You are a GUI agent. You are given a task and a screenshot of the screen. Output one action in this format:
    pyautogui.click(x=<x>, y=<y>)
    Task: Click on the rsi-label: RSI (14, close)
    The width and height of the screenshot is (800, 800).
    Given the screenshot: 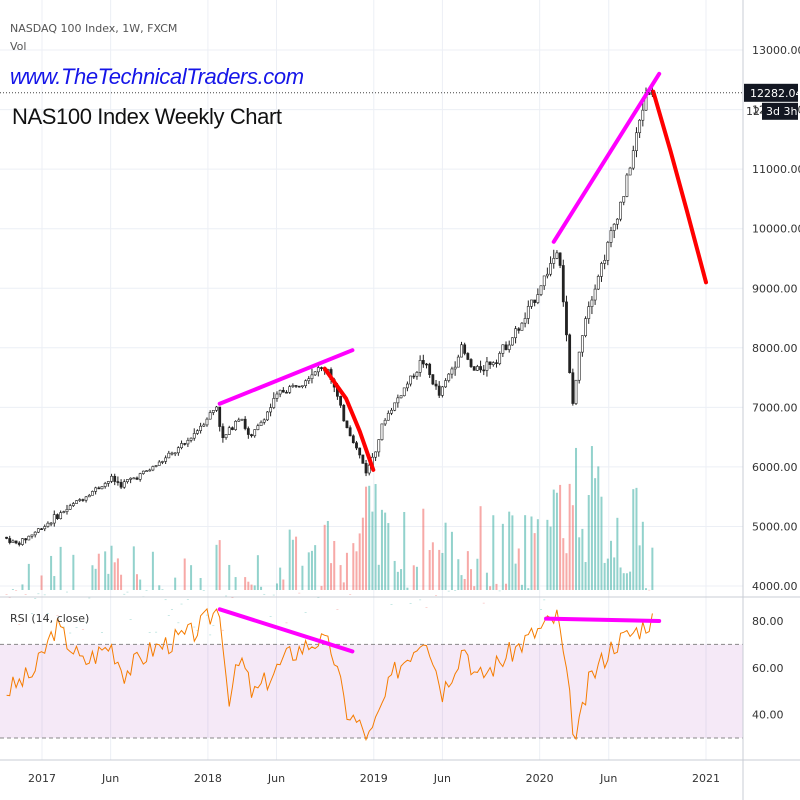 What is the action you would take?
    pyautogui.click(x=50, y=618)
    